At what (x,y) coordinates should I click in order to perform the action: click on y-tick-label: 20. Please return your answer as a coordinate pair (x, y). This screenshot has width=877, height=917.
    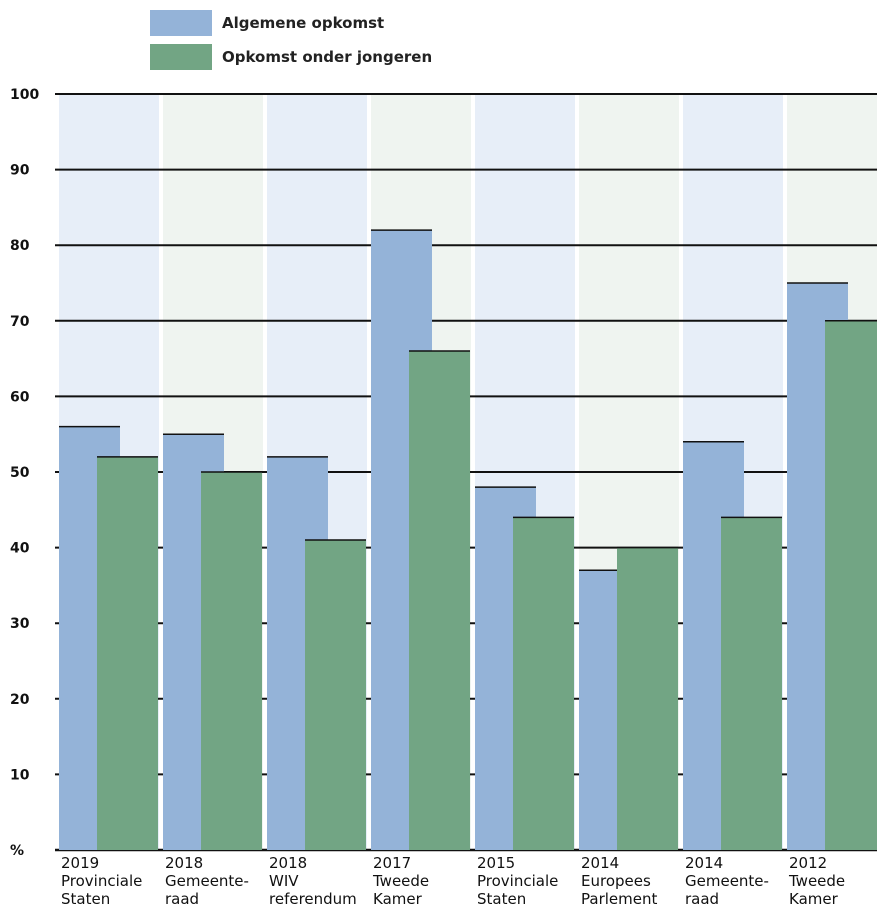
    Looking at the image, I should click on (20, 700).